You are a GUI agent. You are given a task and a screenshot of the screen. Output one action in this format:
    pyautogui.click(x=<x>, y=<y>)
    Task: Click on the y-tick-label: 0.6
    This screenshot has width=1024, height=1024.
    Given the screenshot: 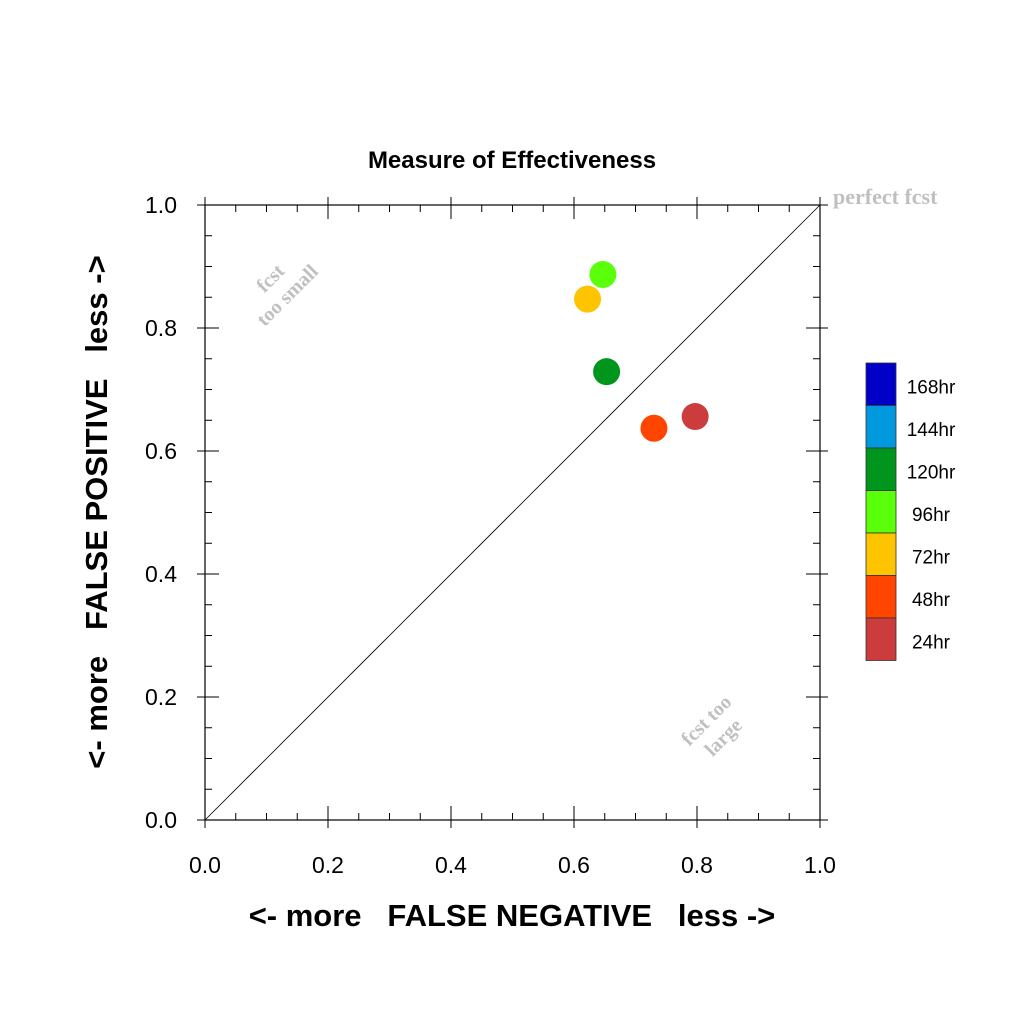 What is the action you would take?
    pyautogui.click(x=161, y=451)
    